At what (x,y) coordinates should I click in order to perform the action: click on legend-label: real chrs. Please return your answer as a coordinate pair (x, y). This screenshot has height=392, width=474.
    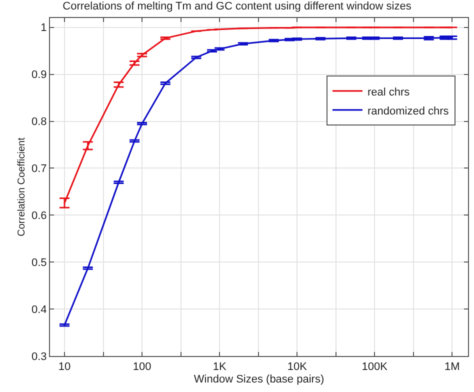
    Looking at the image, I should click on (388, 92).